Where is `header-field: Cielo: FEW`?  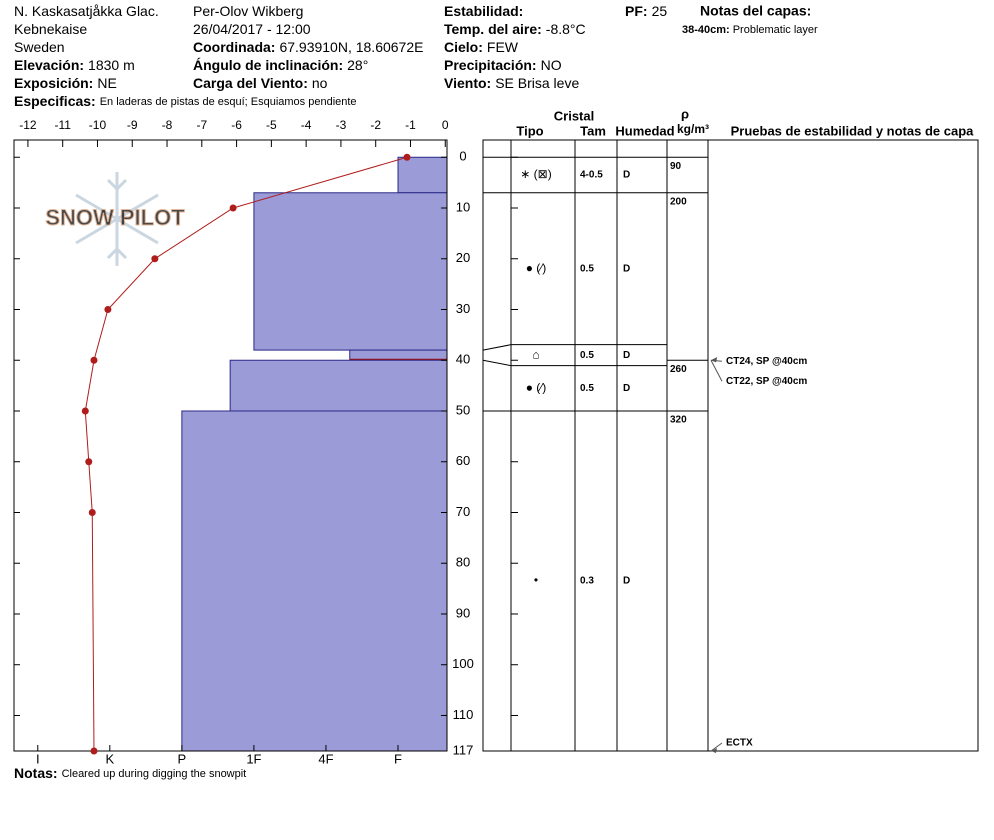
header-field: Cielo: FEW is located at coordinates (481, 47).